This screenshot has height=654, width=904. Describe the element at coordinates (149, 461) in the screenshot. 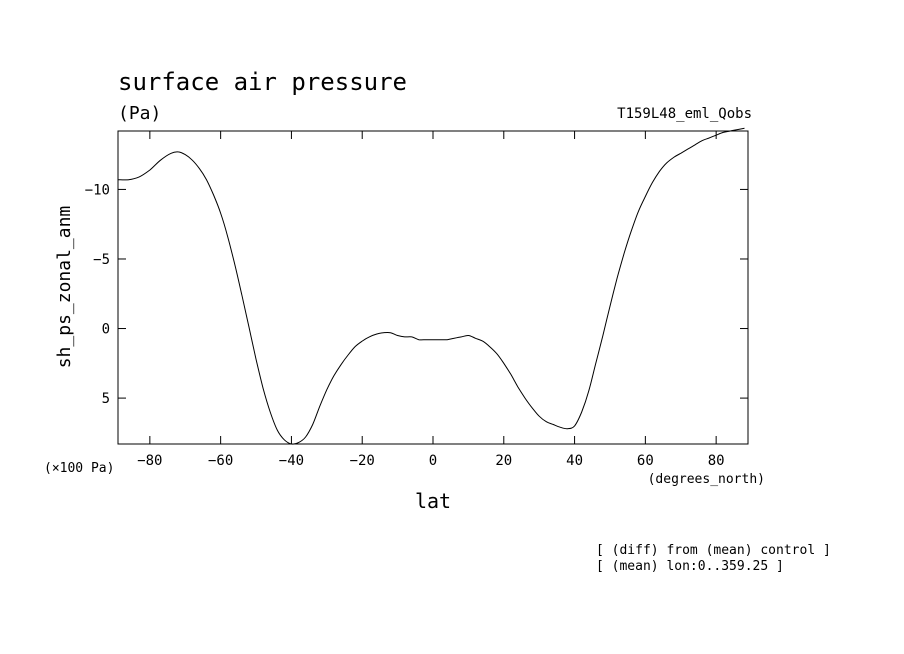

I see `x-tick-label: −80` at that location.